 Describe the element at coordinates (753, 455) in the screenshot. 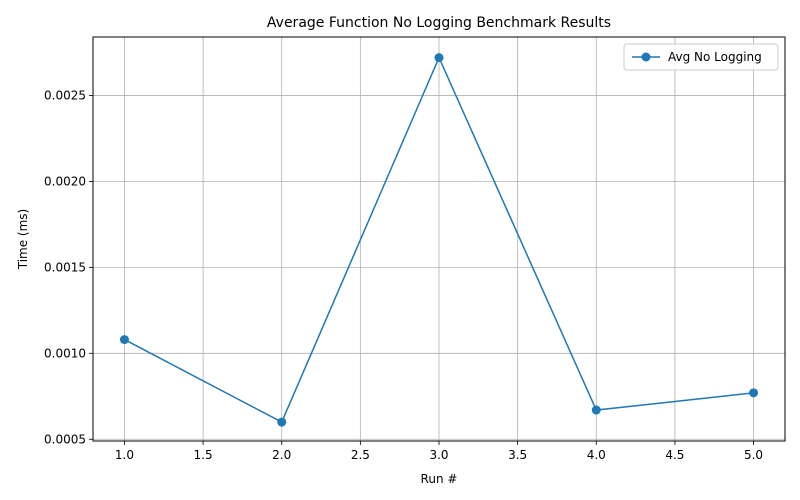

I see `x-tick-label: 5.0` at that location.